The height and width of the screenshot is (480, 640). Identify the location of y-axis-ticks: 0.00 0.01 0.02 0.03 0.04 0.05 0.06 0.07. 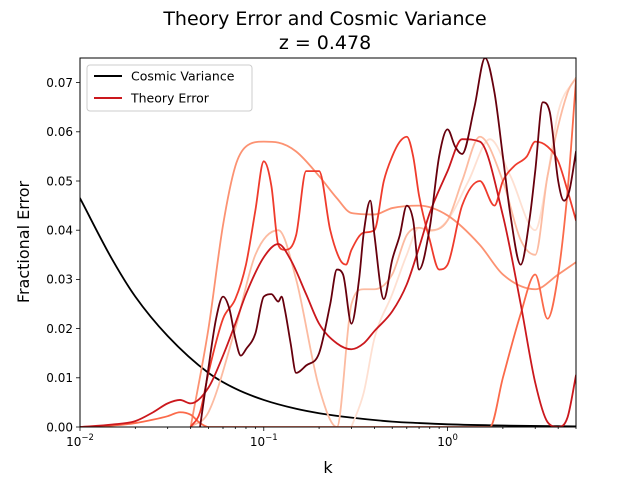
(63, 255).